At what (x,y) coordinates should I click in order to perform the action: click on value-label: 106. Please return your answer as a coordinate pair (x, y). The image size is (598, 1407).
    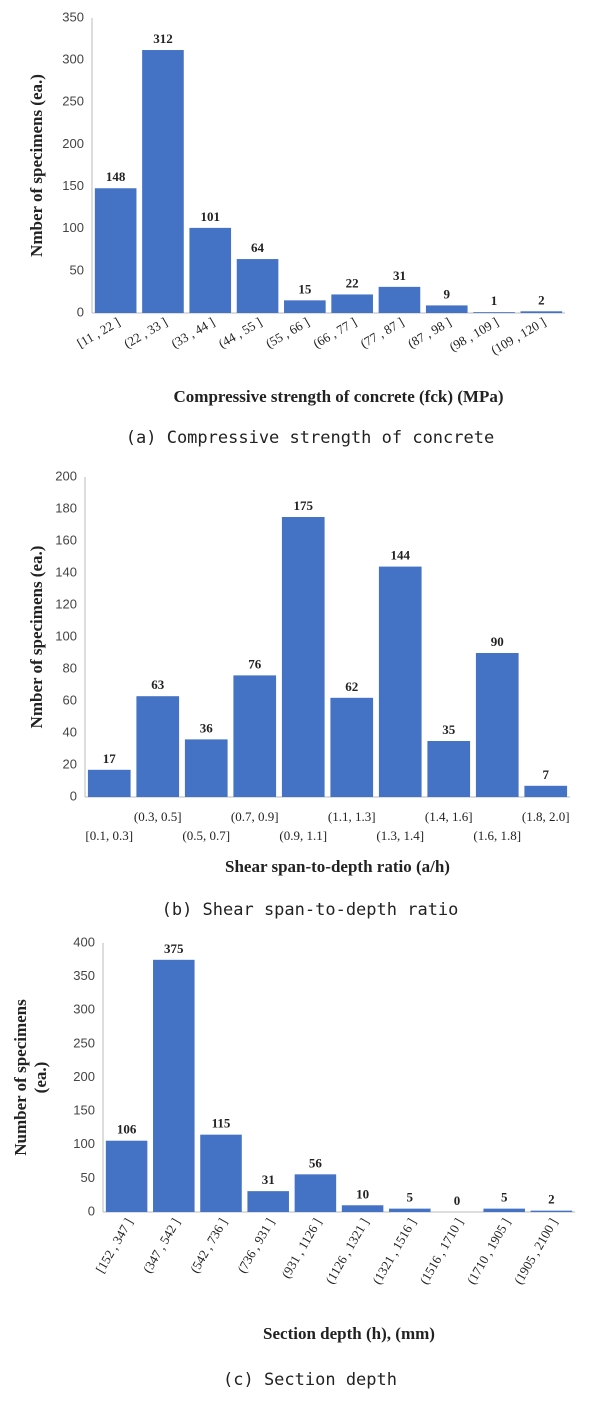
    Looking at the image, I should click on (127, 1129).